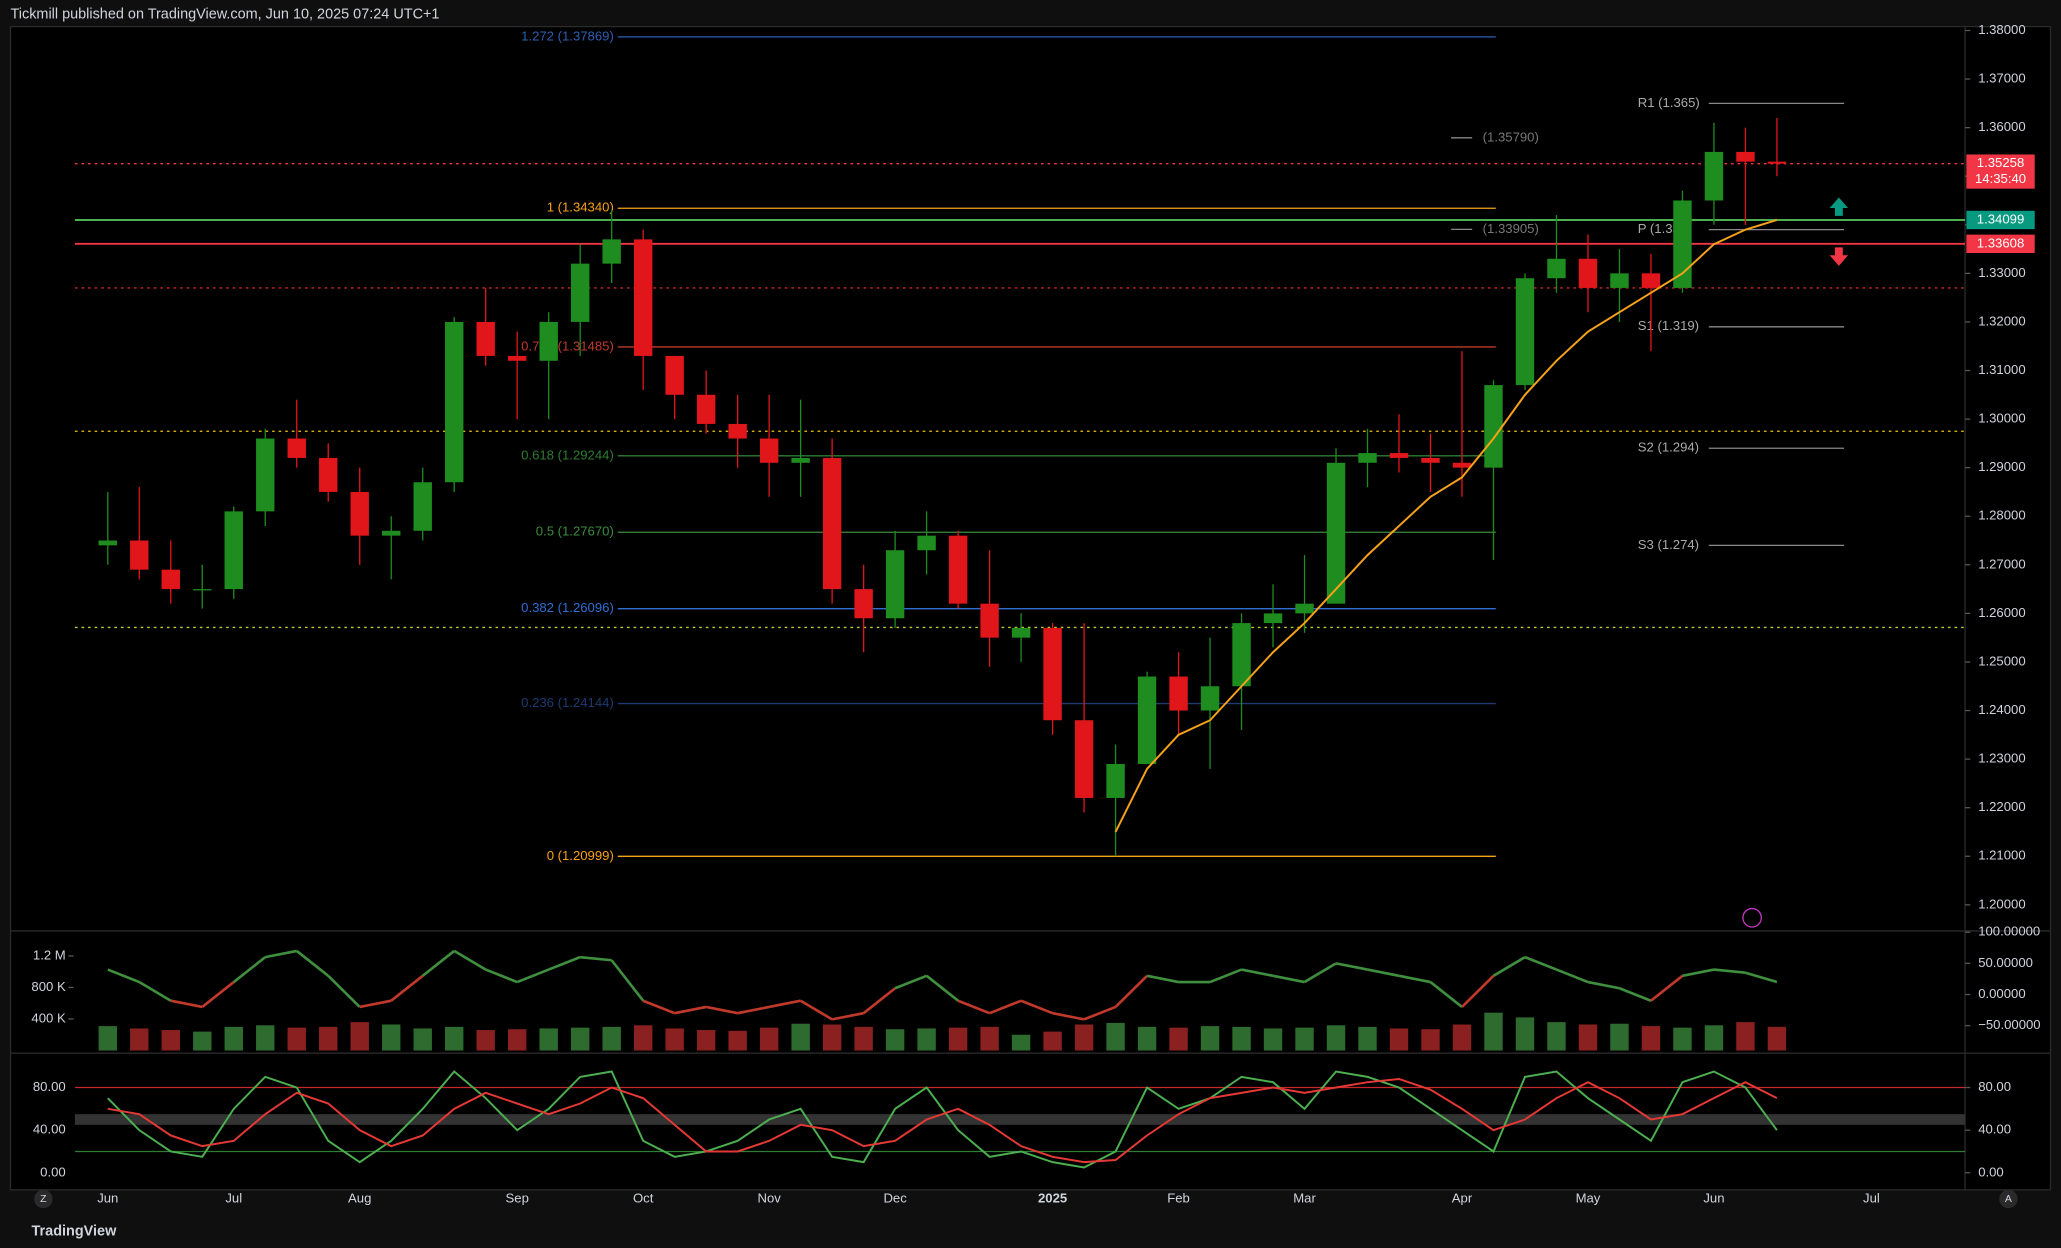 This screenshot has width=2061, height=1248. What do you see at coordinates (1991, 1171) in the screenshot?
I see `stochastic-tick-label: 0.00` at bounding box center [1991, 1171].